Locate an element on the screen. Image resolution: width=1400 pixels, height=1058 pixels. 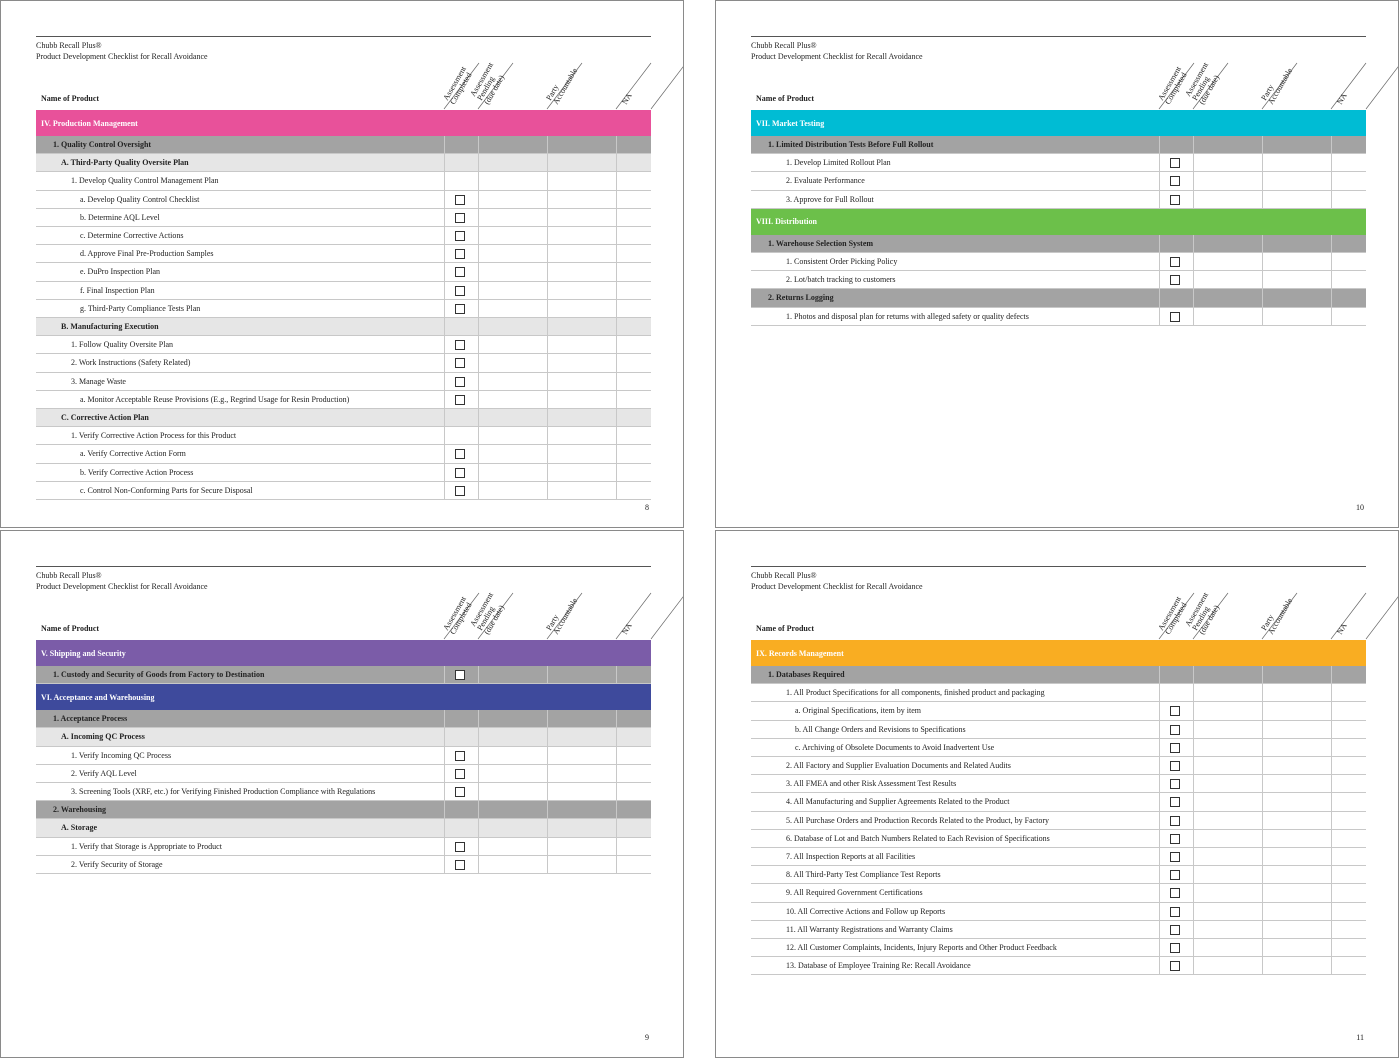
subitem-row: f. Final Inspection Plan is located at coordinates (343, 290).